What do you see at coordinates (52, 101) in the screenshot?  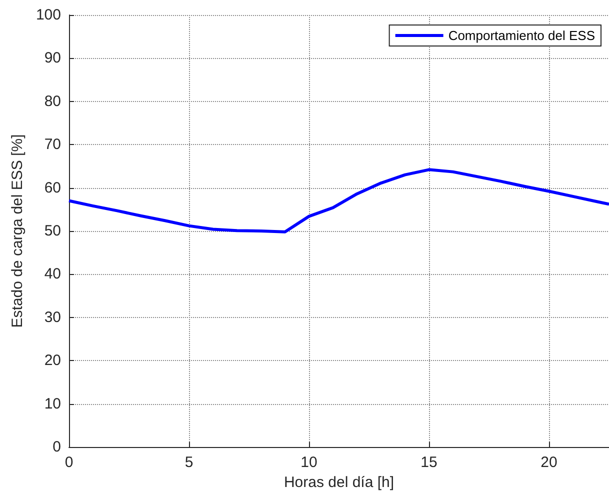 I see `y-tick-label: 80` at bounding box center [52, 101].